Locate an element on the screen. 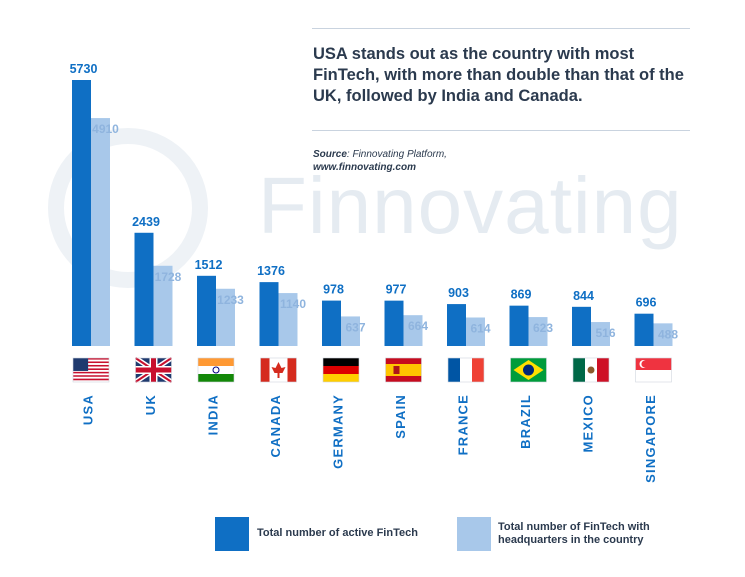 The width and height of the screenshot is (745, 577). bar-headquarters-france is located at coordinates (475, 331).